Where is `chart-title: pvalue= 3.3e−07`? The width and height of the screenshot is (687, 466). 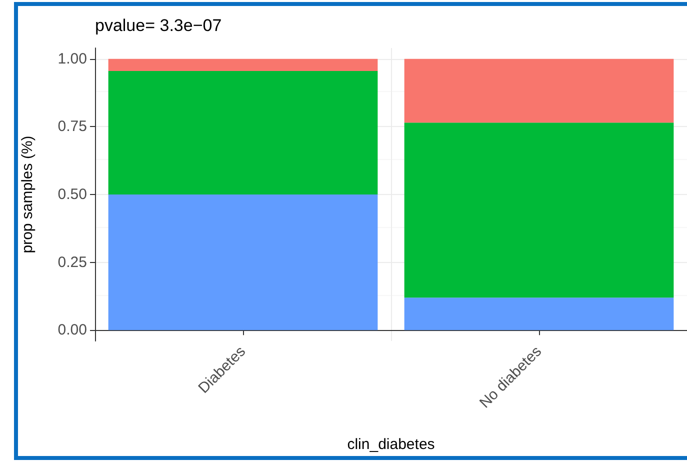
chart-title: pvalue= 3.3e−07 is located at coordinates (158, 25).